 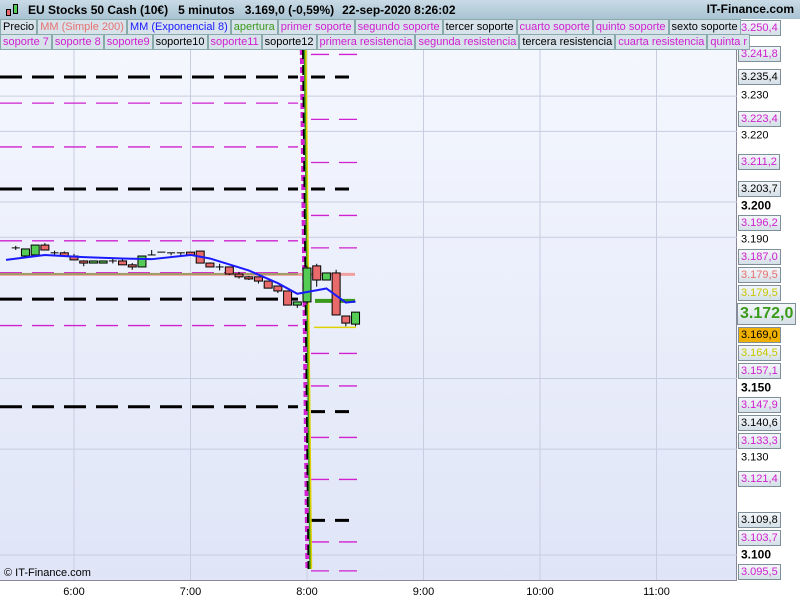 What do you see at coordinates (767, 313) in the screenshot?
I see `price-label: 3.172,0` at bounding box center [767, 313].